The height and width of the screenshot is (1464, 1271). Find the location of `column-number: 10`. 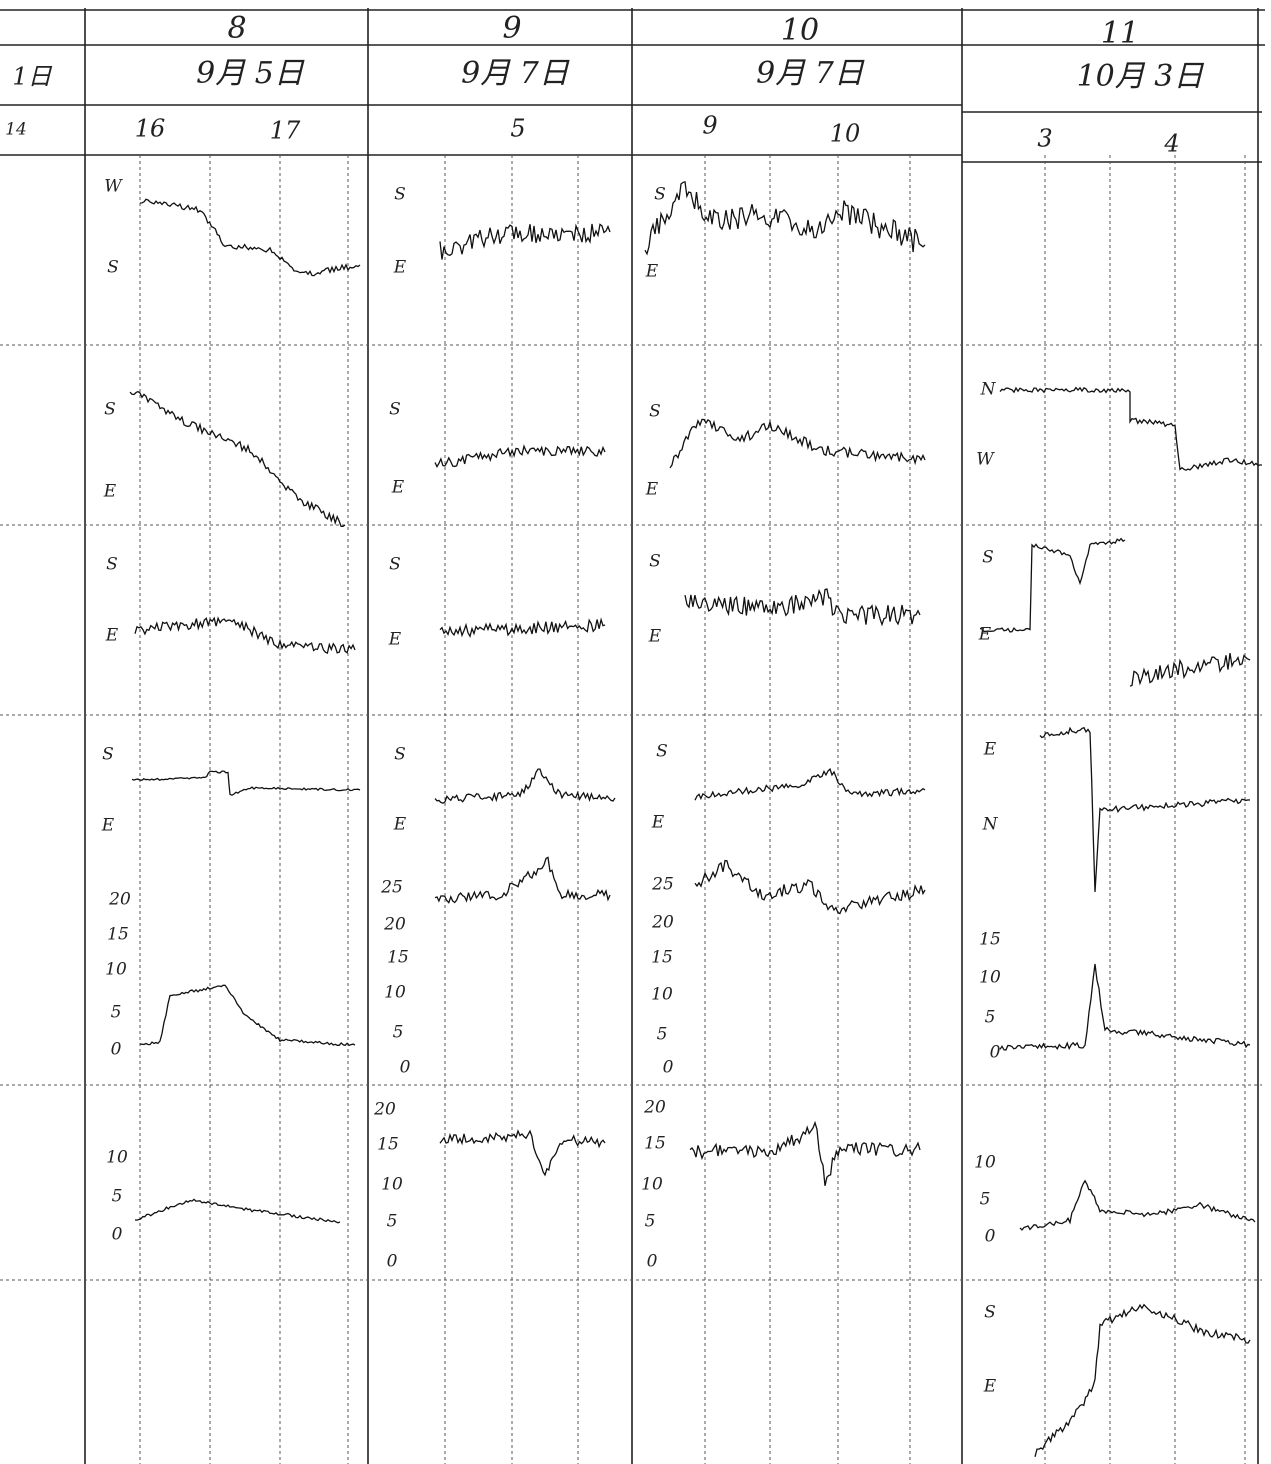

column-number: 10 is located at coordinates (800, 30).